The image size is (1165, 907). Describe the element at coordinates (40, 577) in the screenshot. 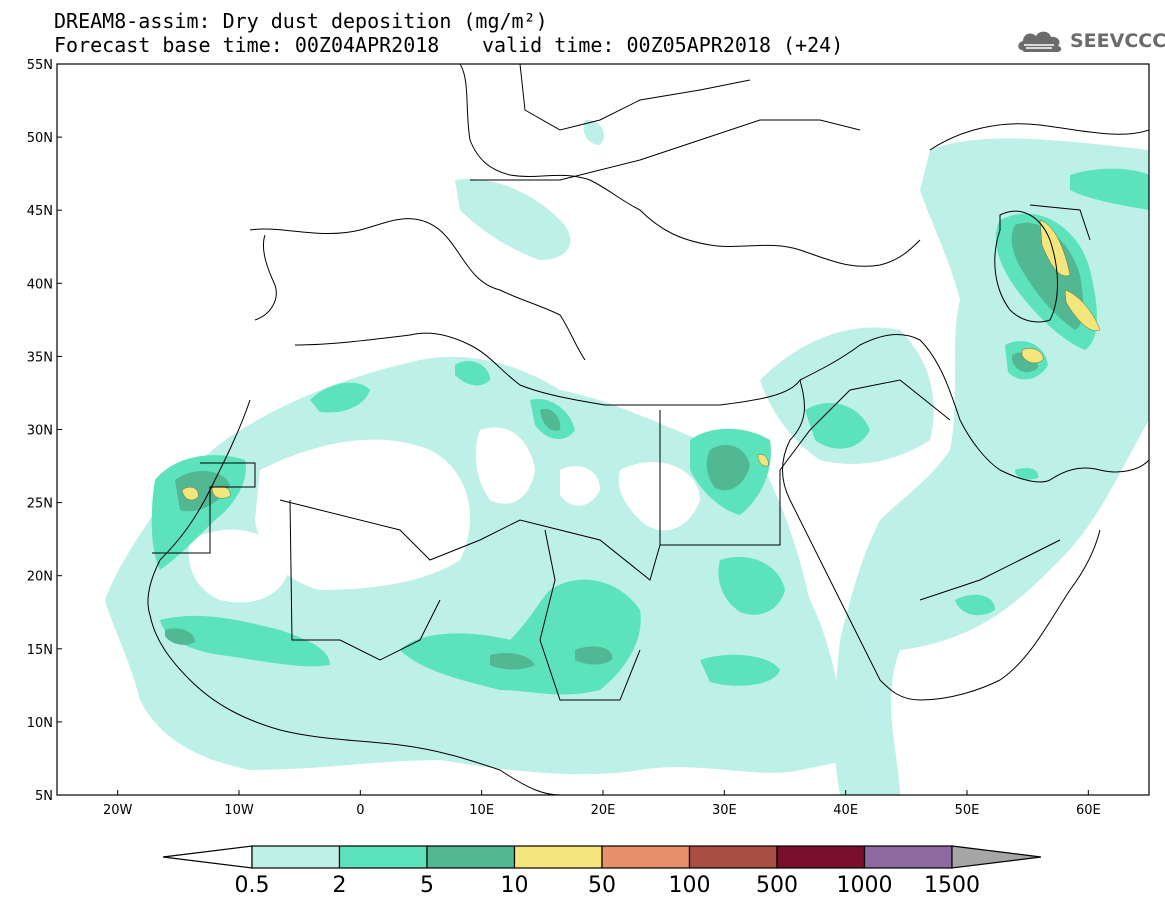

I see `lat-tick-label: 20N` at that location.